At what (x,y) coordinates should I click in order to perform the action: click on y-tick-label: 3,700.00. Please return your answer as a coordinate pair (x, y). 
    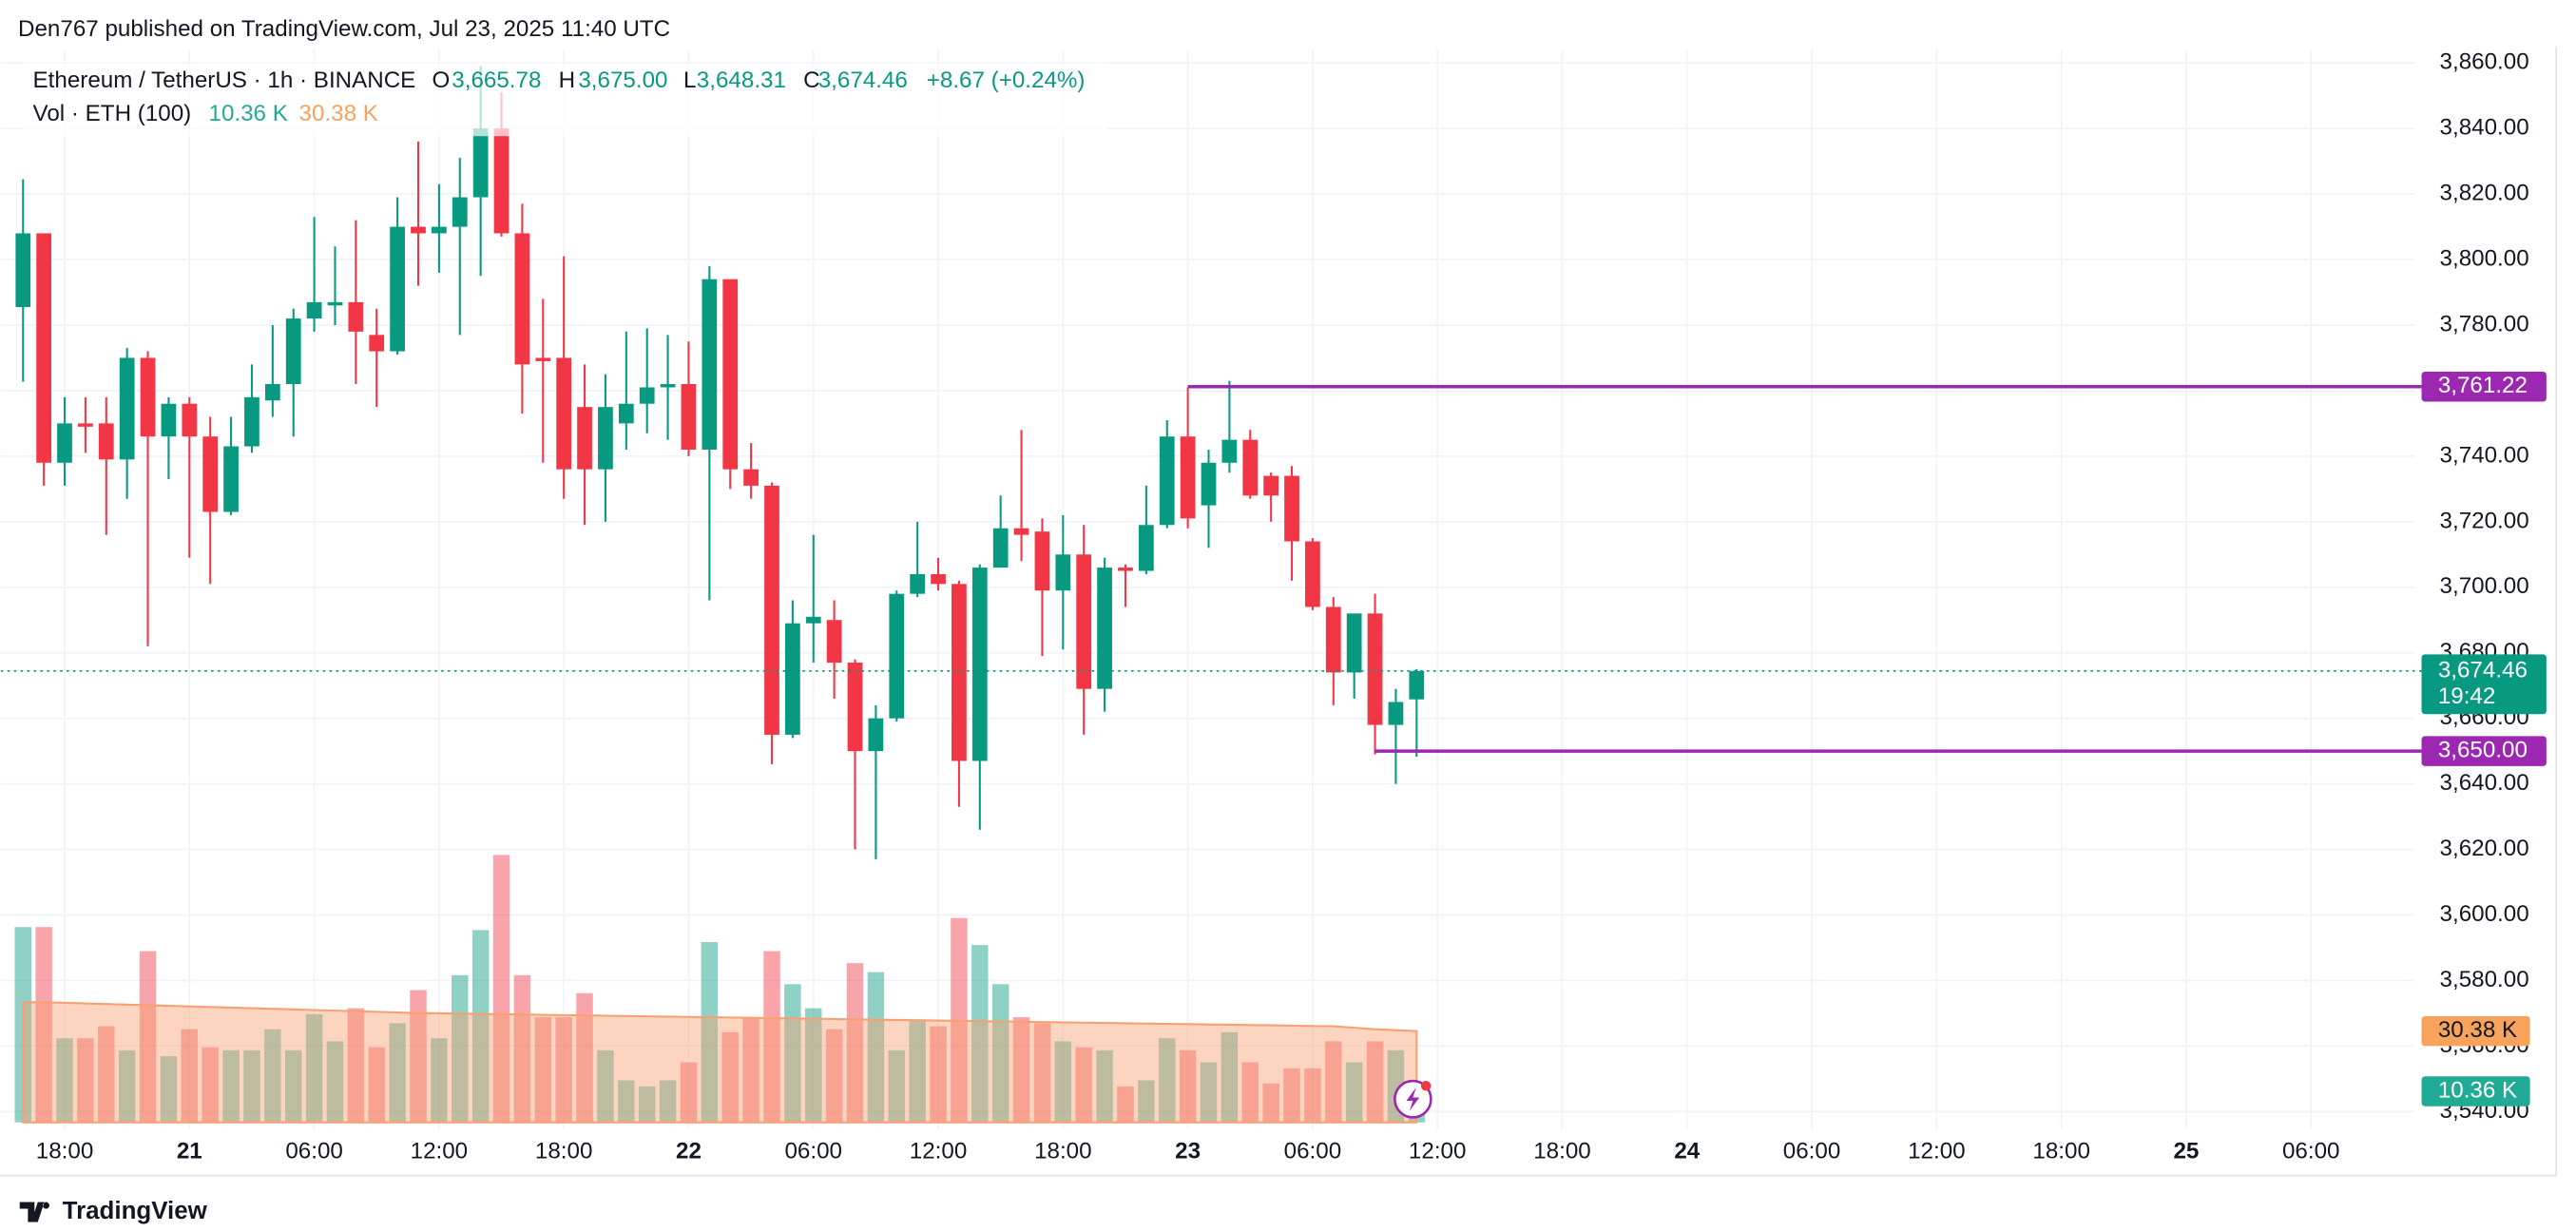
    Looking at the image, I should click on (2484, 586).